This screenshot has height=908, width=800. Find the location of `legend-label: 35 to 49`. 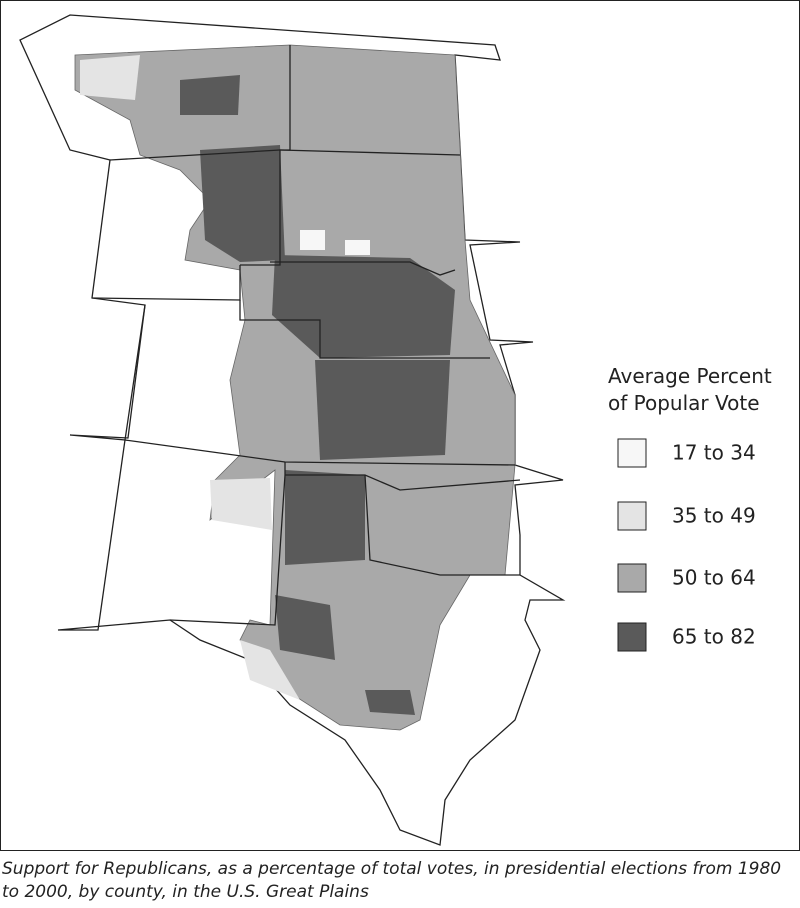

legend-label: 35 to 49 is located at coordinates (714, 516).